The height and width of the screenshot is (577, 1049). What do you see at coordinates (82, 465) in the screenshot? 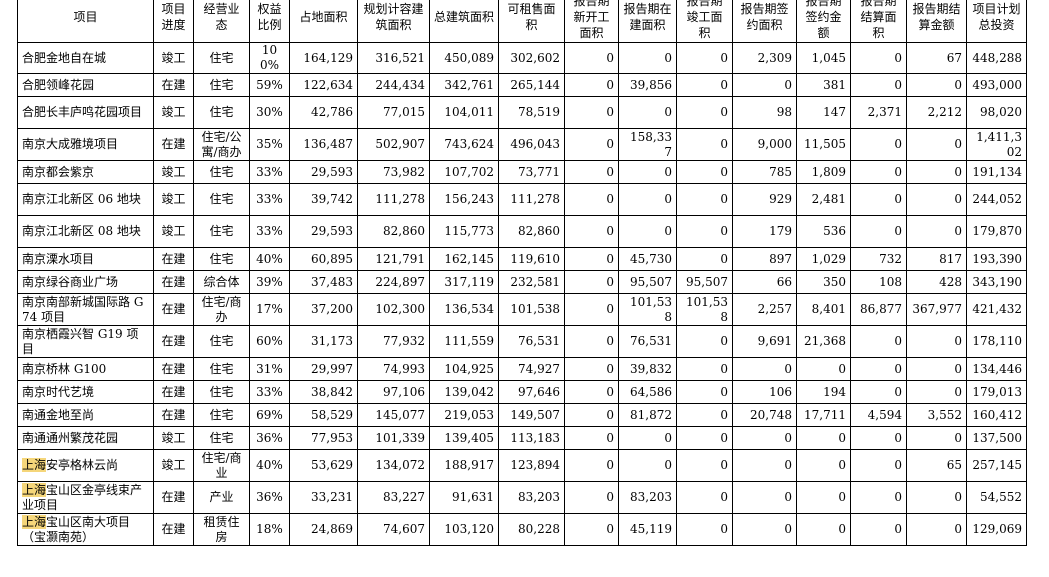
I see `project-name: 安亭格林云尚` at bounding box center [82, 465].